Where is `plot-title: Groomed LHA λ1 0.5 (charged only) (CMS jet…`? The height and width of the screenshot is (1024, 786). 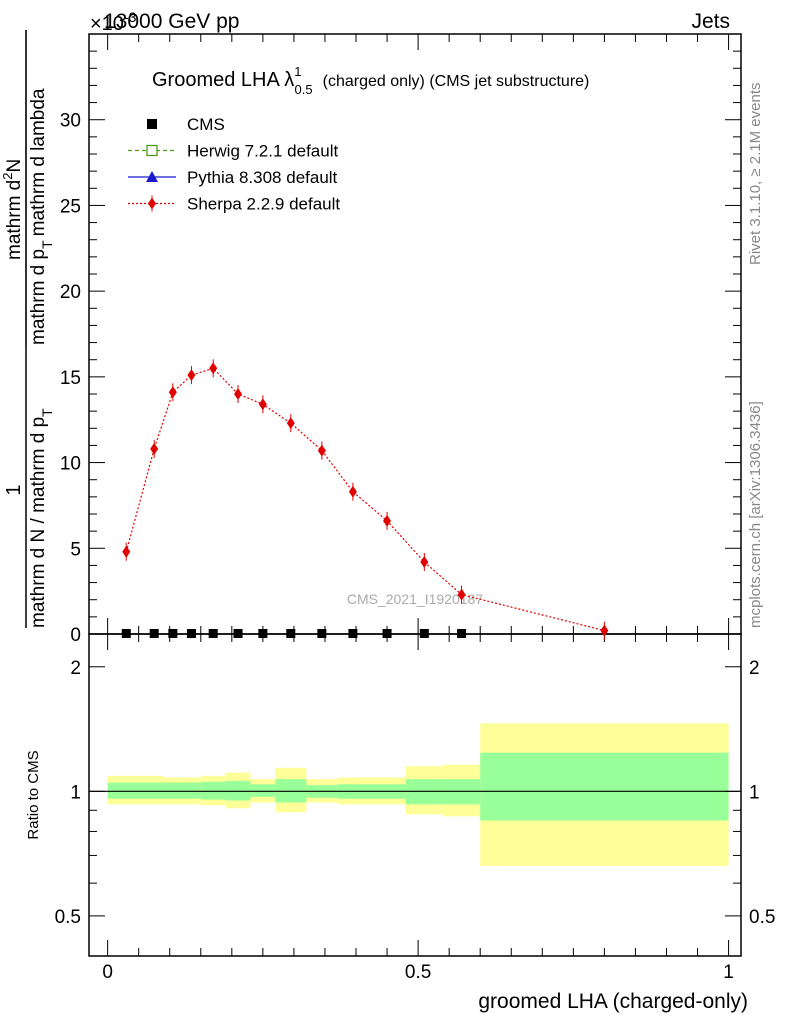 plot-title: Groomed LHA λ1 0.5 (charged only) (CMS jet… is located at coordinates (370, 80).